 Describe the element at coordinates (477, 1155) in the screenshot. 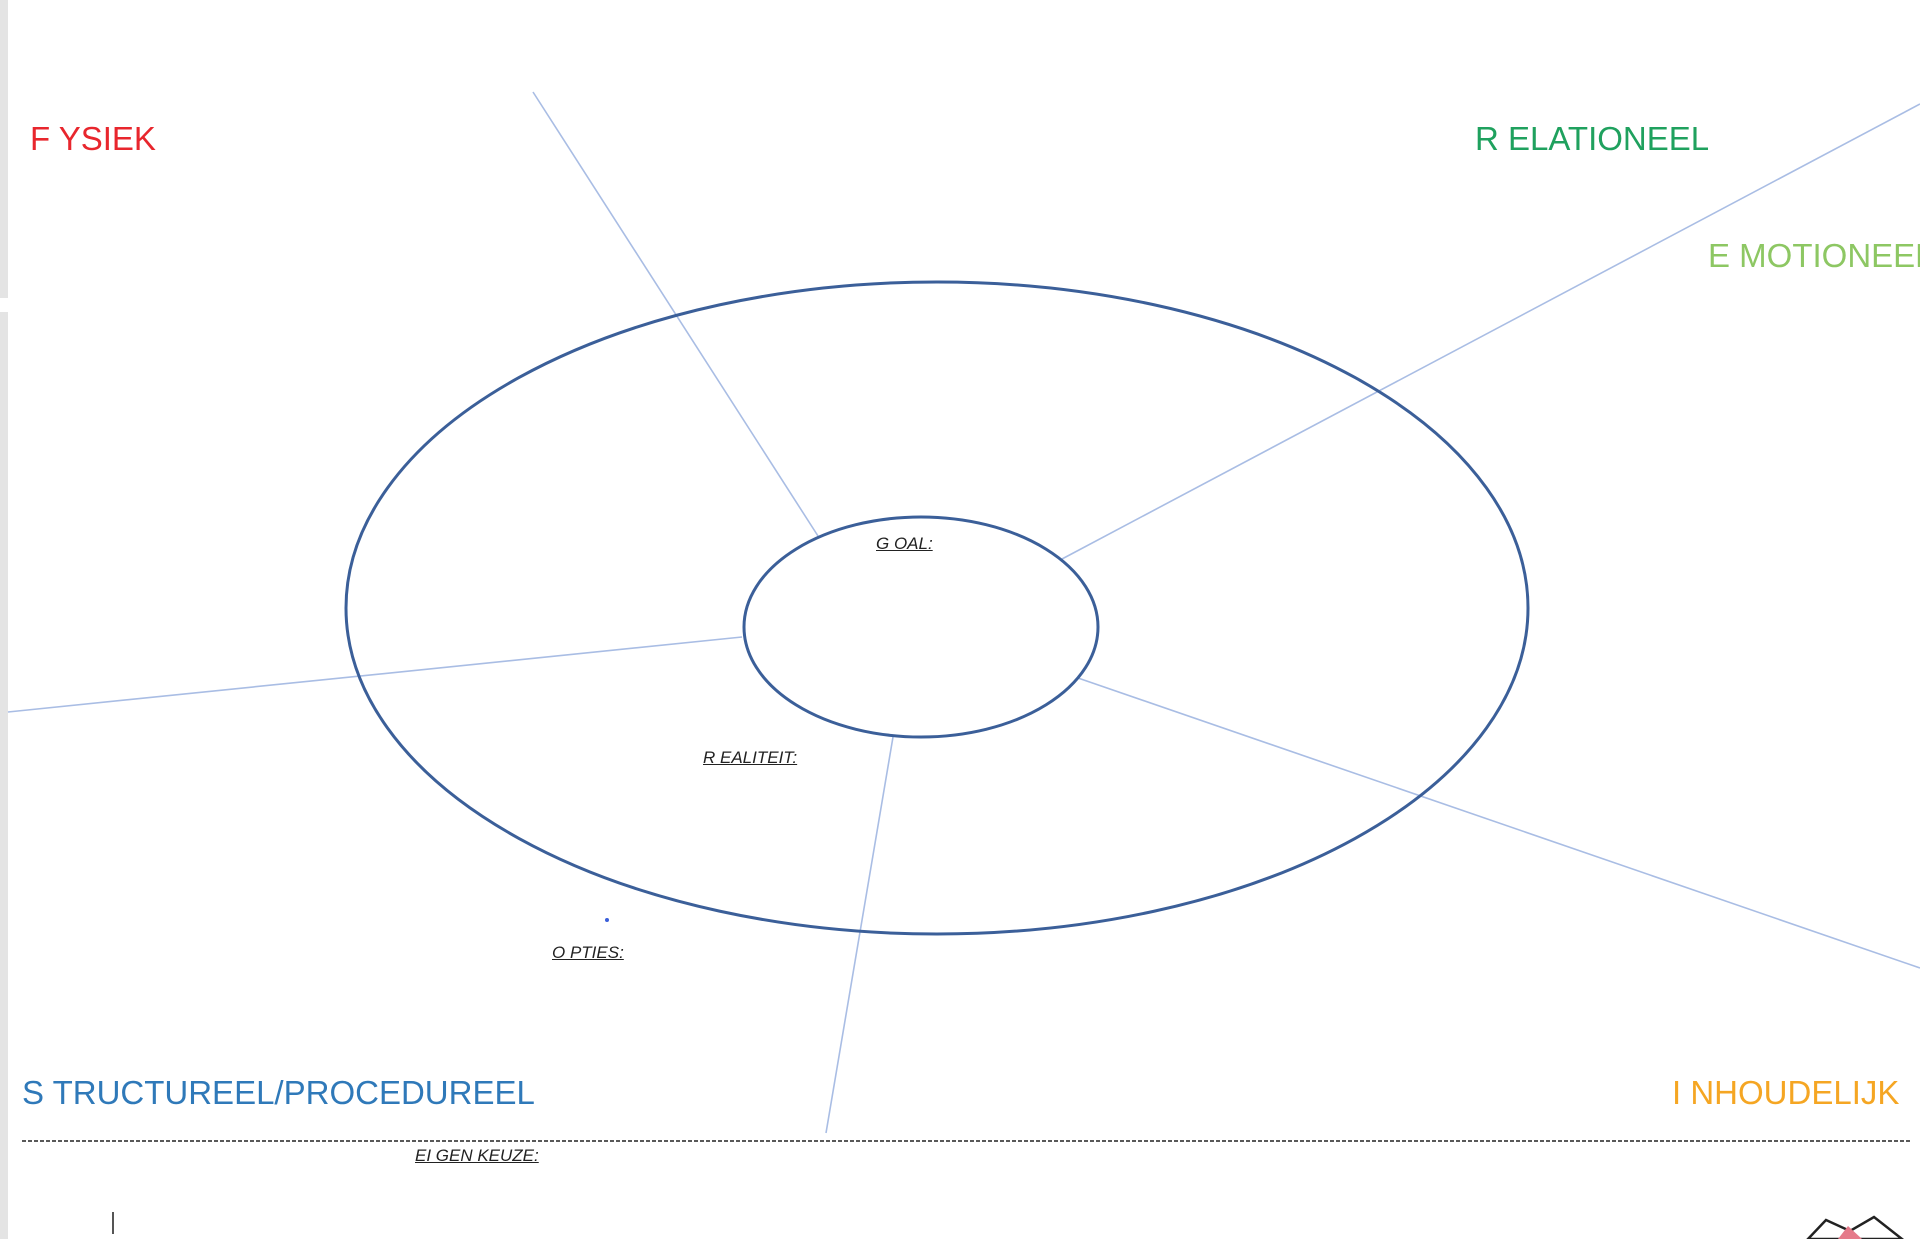

I see `label-eigen-keuze: EI GEN KEUZE:` at that location.